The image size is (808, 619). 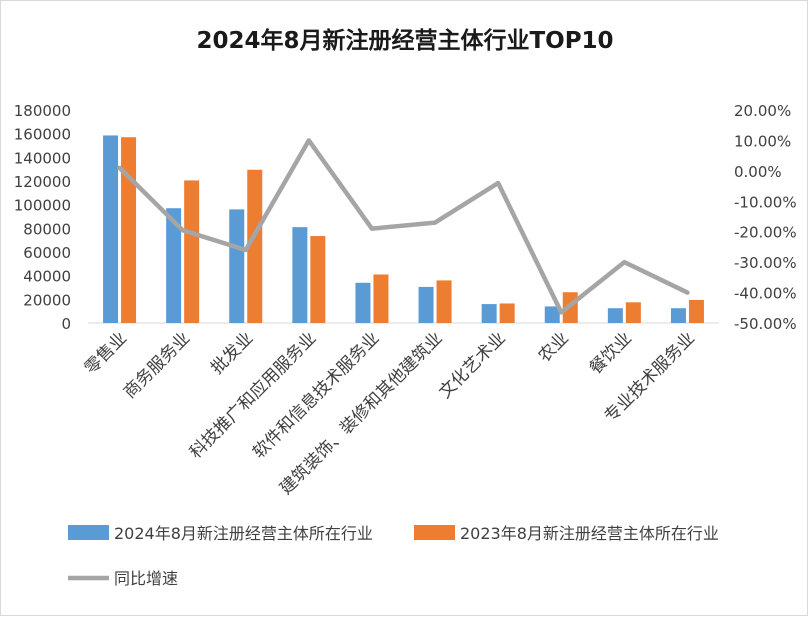 I want to click on legend-swatch-2024, so click(x=88, y=532).